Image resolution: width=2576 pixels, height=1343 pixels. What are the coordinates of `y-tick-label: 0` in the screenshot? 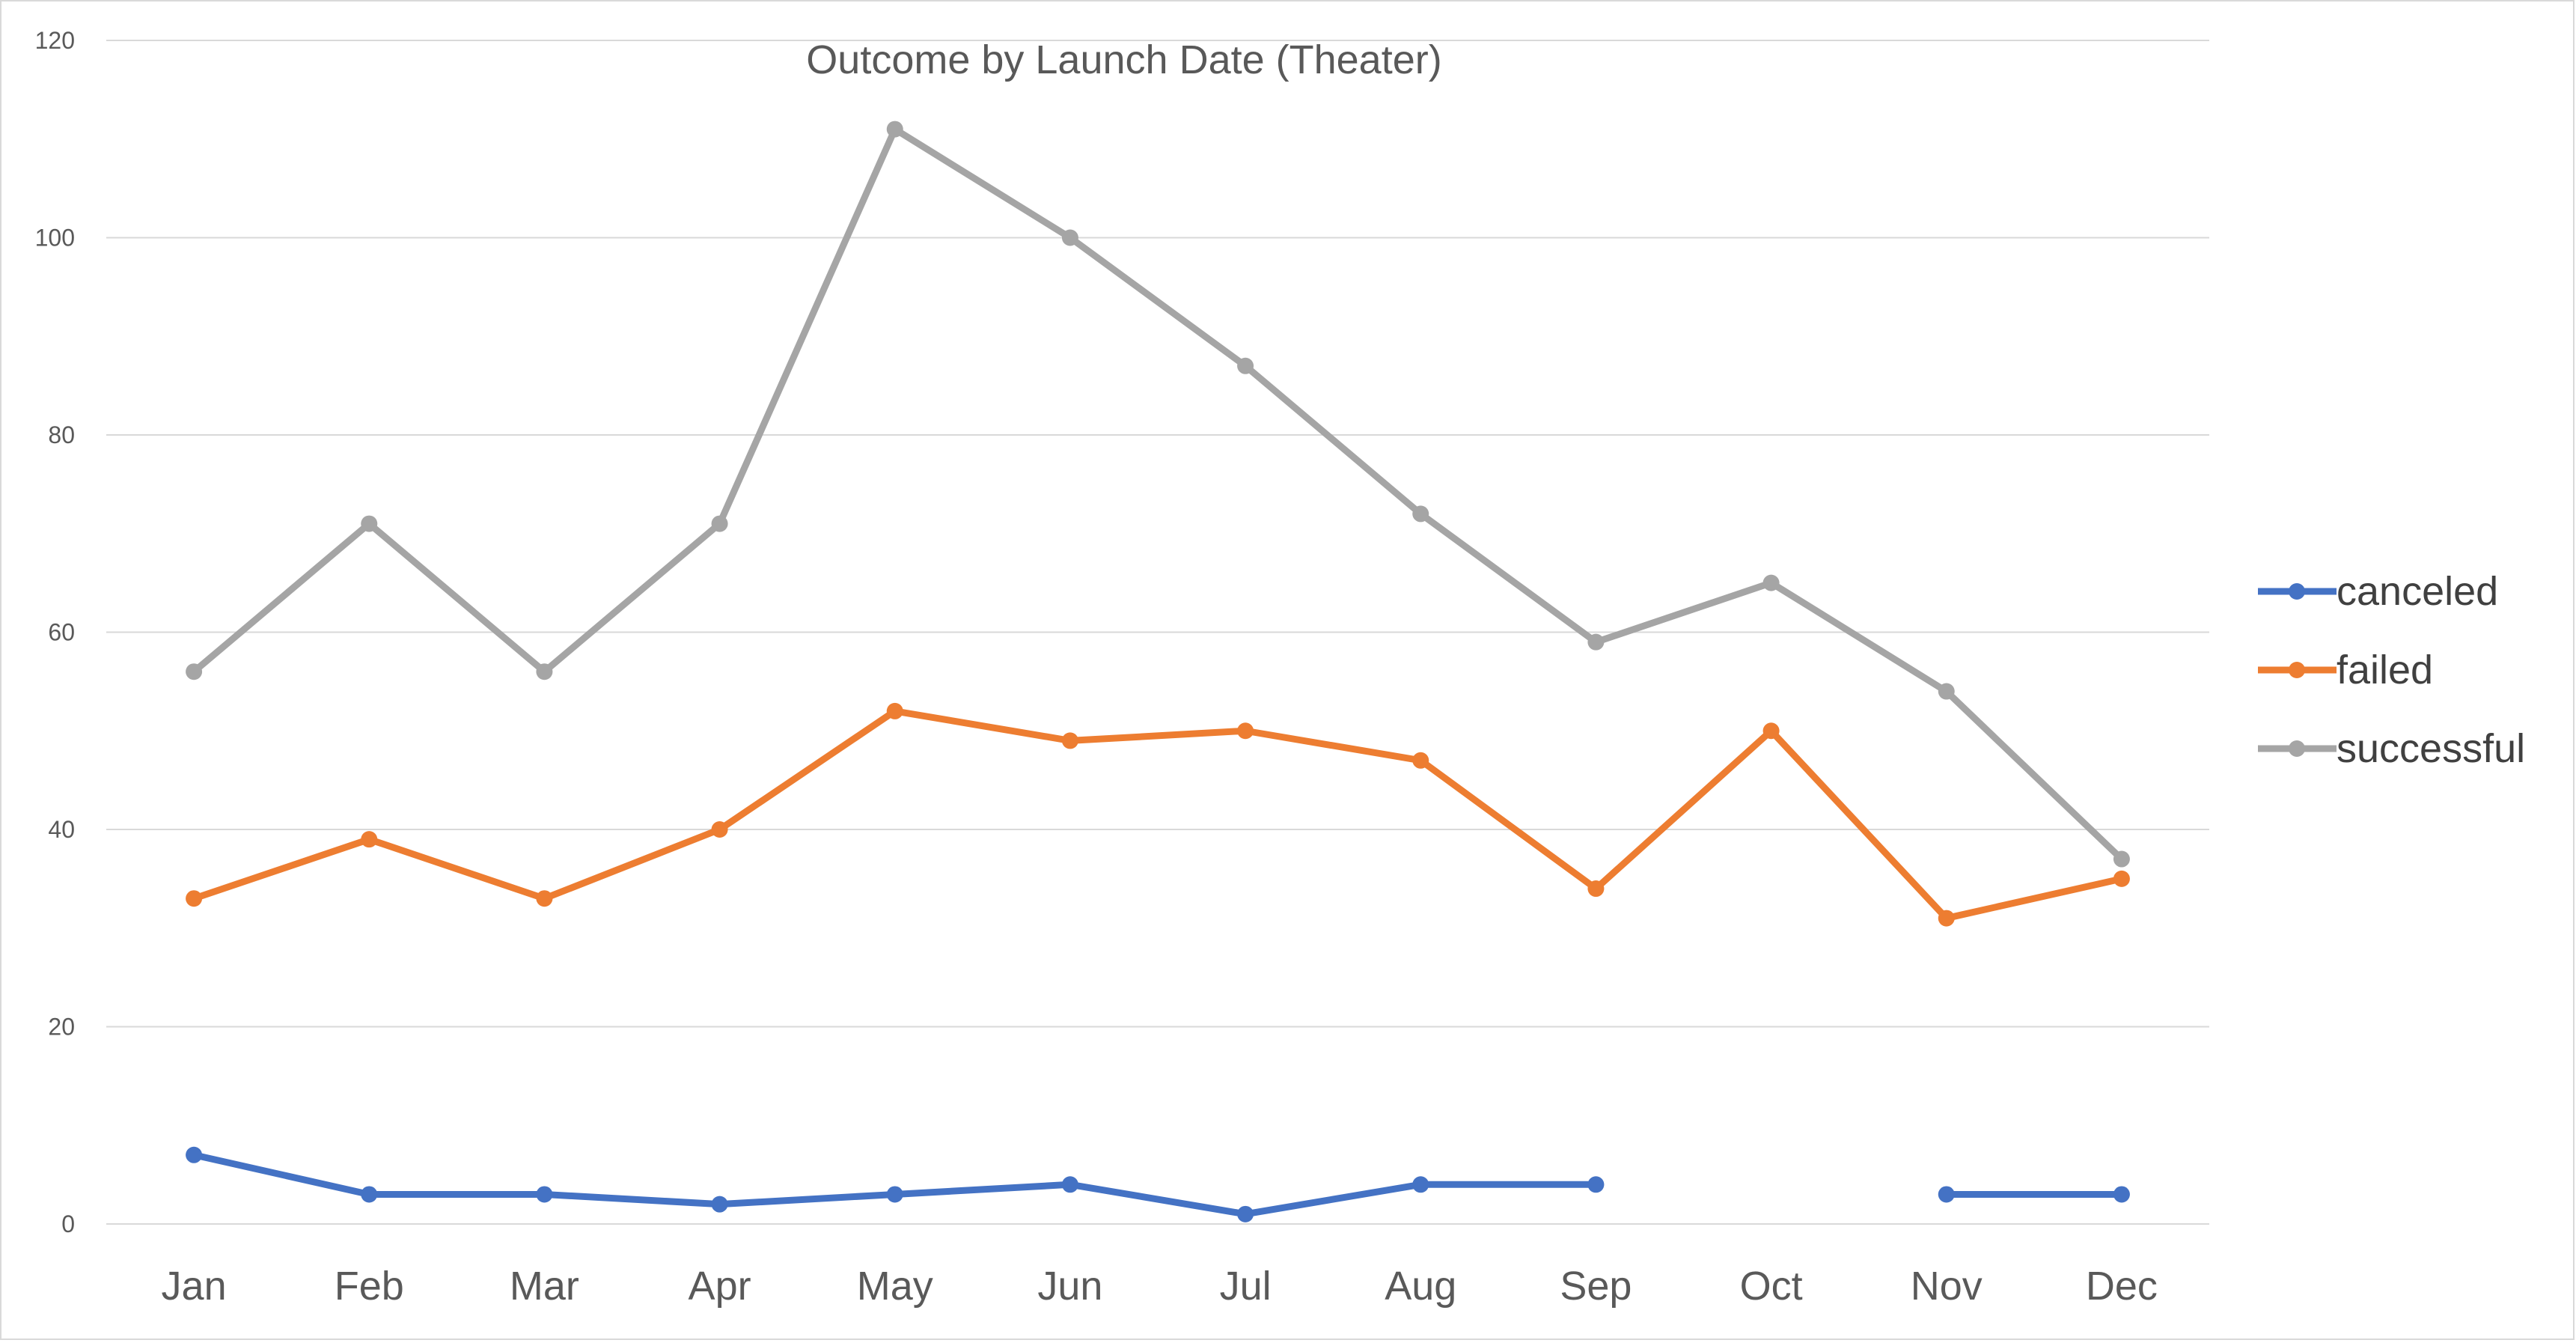 It's located at (68, 1223).